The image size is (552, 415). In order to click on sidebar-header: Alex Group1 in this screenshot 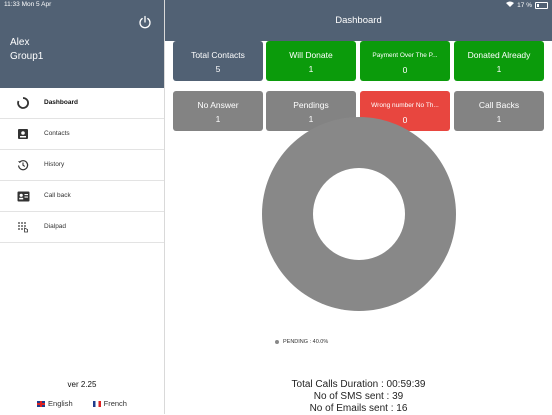, I will do `click(82, 44)`.